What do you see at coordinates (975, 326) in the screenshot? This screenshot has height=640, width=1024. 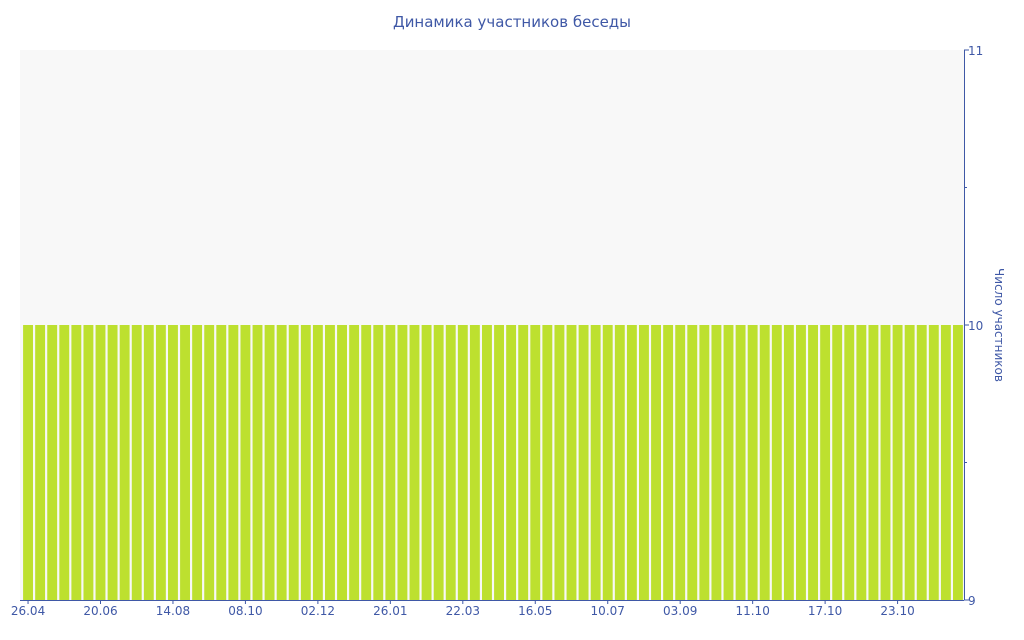 I see `y-tick-label: 10` at bounding box center [975, 326].